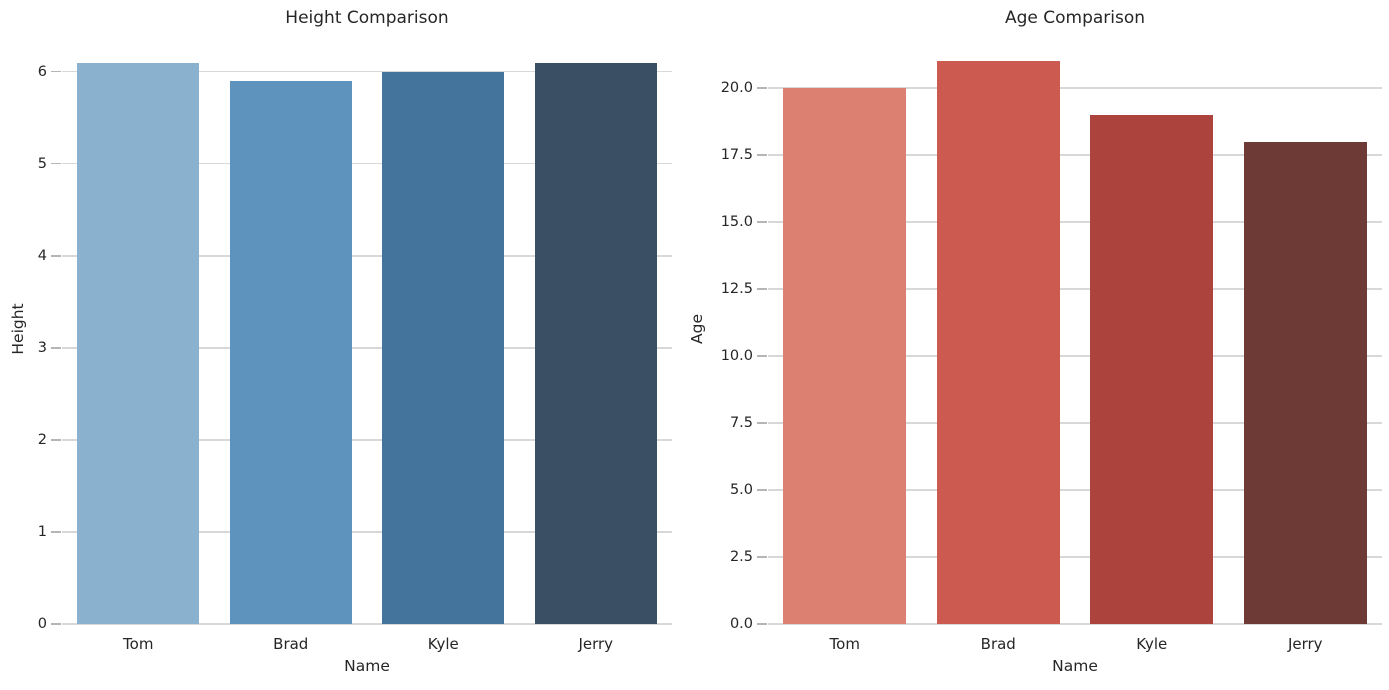 Image resolution: width=1389 pixels, height=690 pixels. What do you see at coordinates (42, 163) in the screenshot?
I see `y-tick-label: 5` at bounding box center [42, 163].